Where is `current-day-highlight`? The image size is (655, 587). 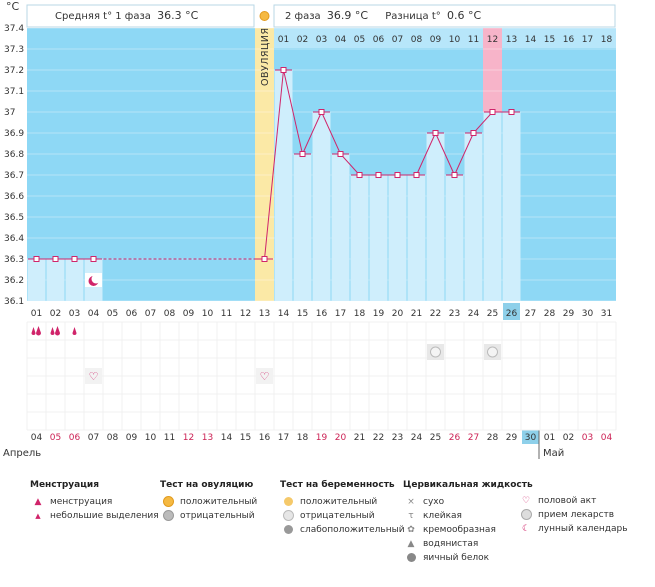 current-day-highlight is located at coordinates (511, 311).